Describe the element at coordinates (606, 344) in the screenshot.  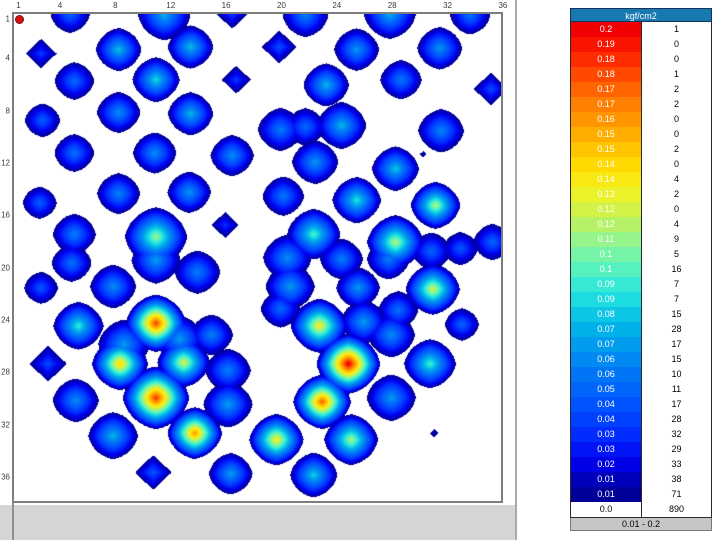
I see `legend-value-cell: 0.07` at that location.